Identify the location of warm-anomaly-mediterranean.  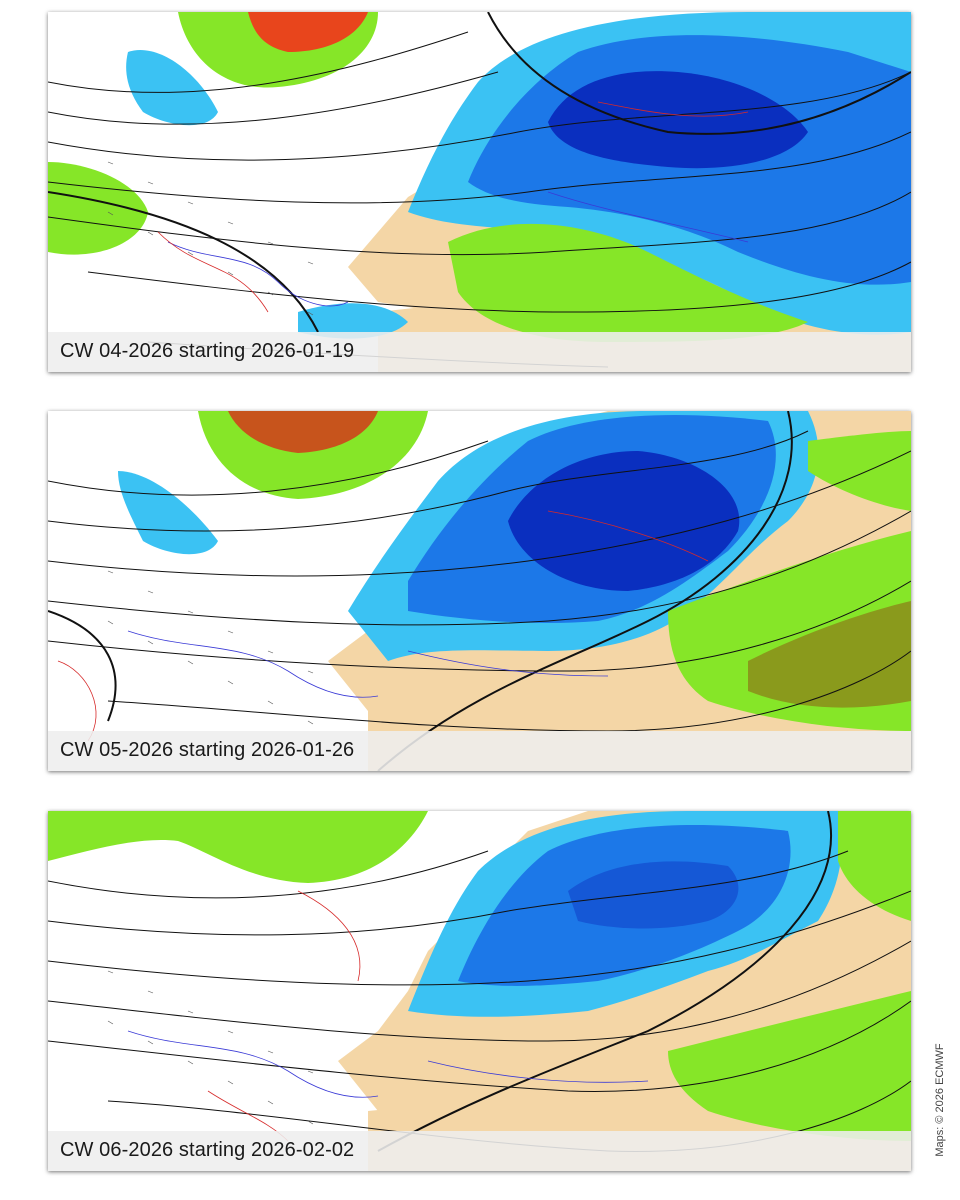
(628, 282).